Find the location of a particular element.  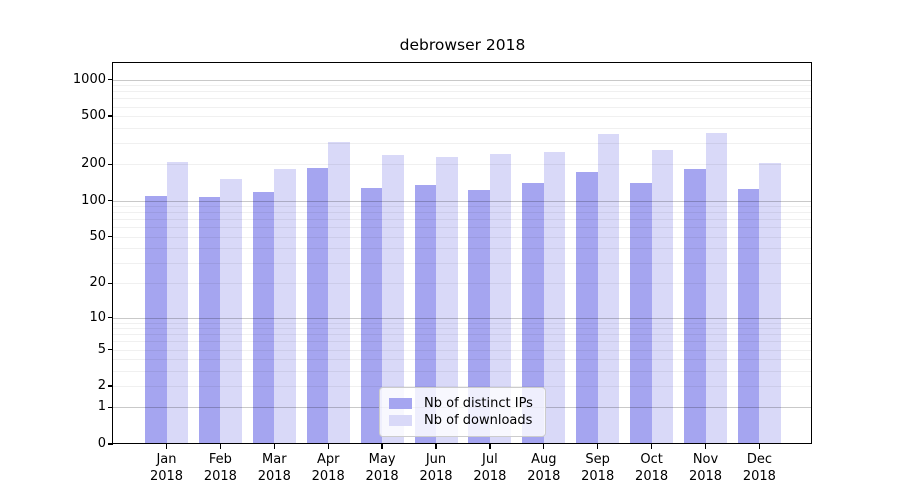

y-tick-label: 100 is located at coordinates (93, 200).